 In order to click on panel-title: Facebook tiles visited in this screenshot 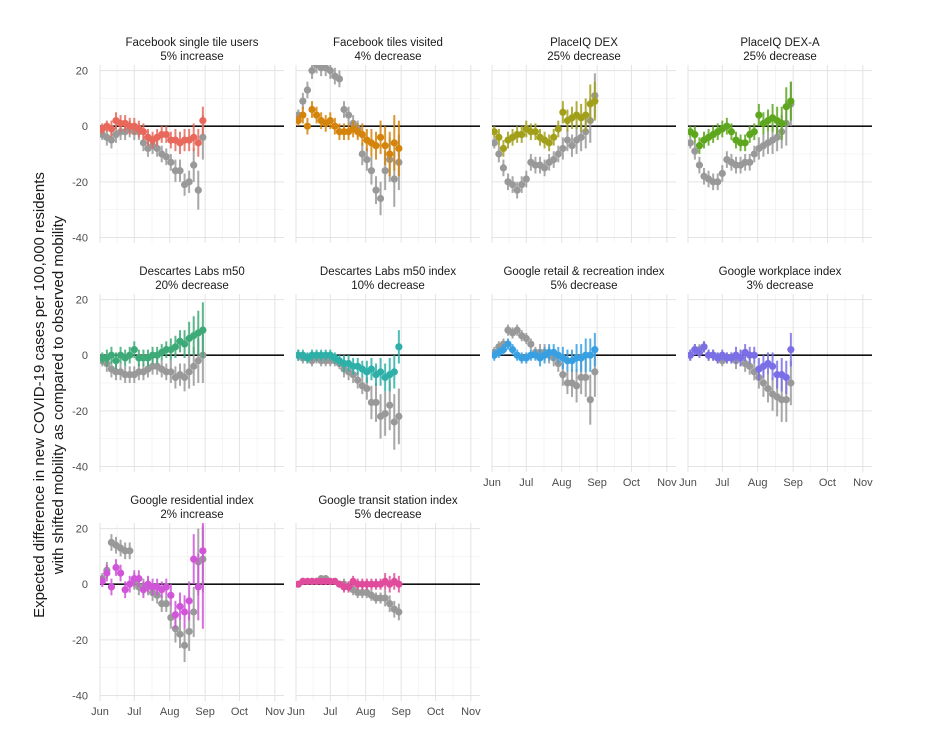, I will do `click(388, 43)`.